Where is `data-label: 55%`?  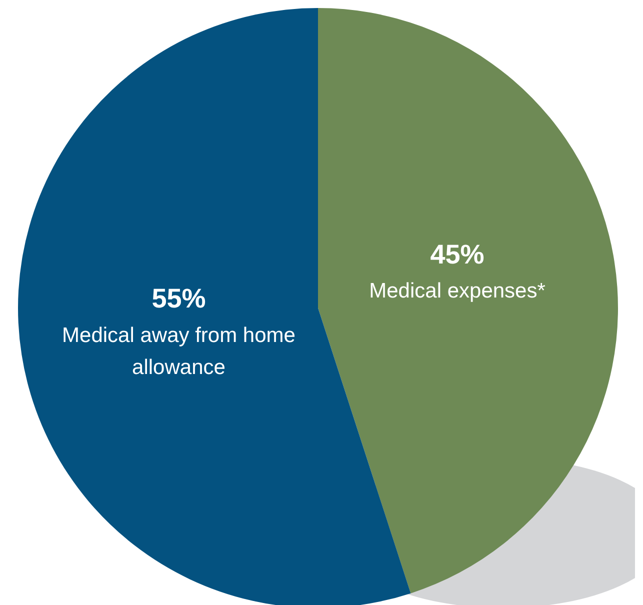
data-label: 55% is located at coordinates (179, 299).